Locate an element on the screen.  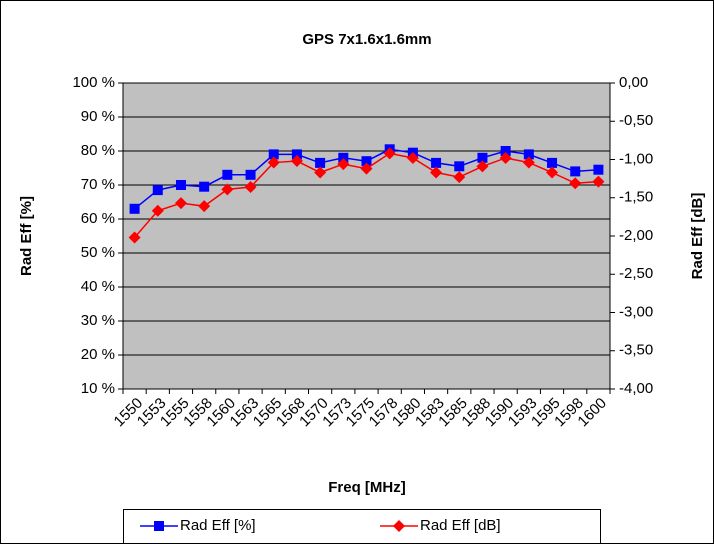
y2-tick-label: -3,50 is located at coordinates (636, 350).